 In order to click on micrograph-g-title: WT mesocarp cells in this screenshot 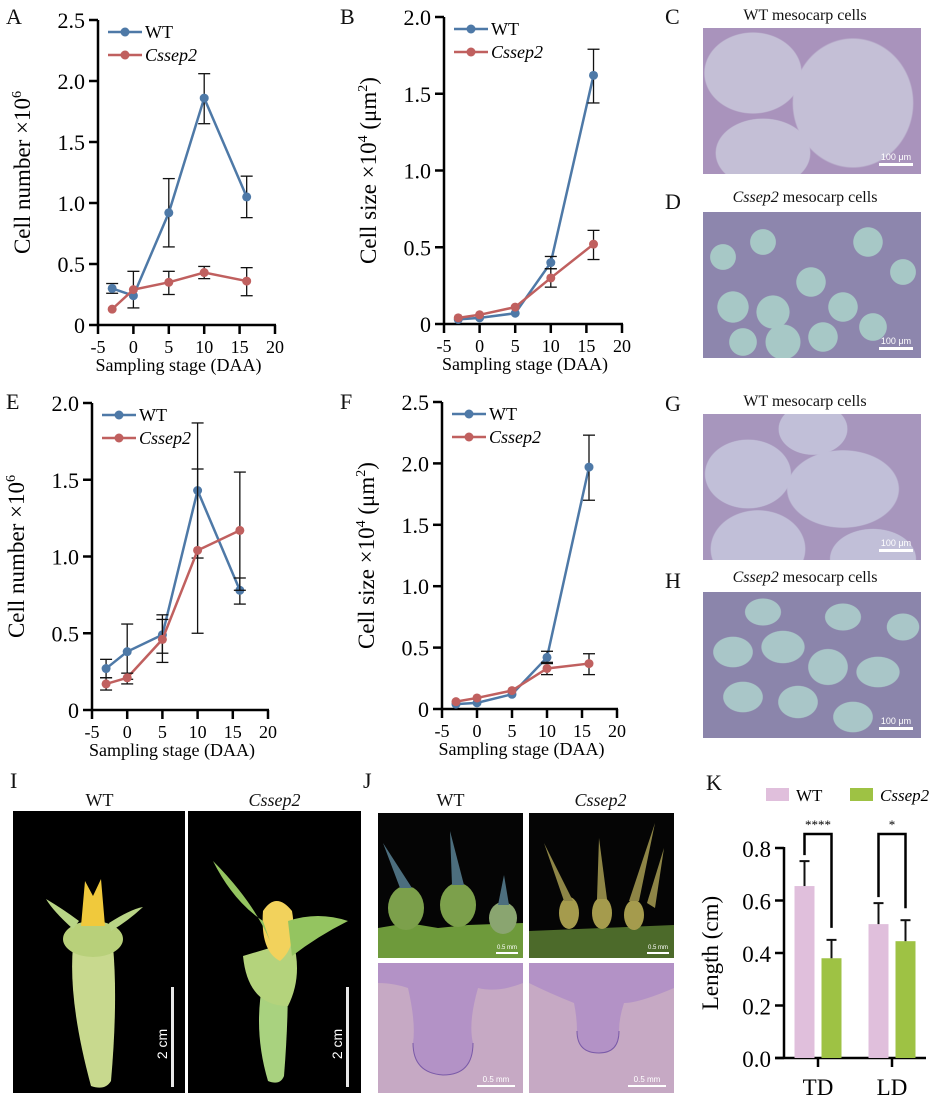, I will do `click(805, 401)`.